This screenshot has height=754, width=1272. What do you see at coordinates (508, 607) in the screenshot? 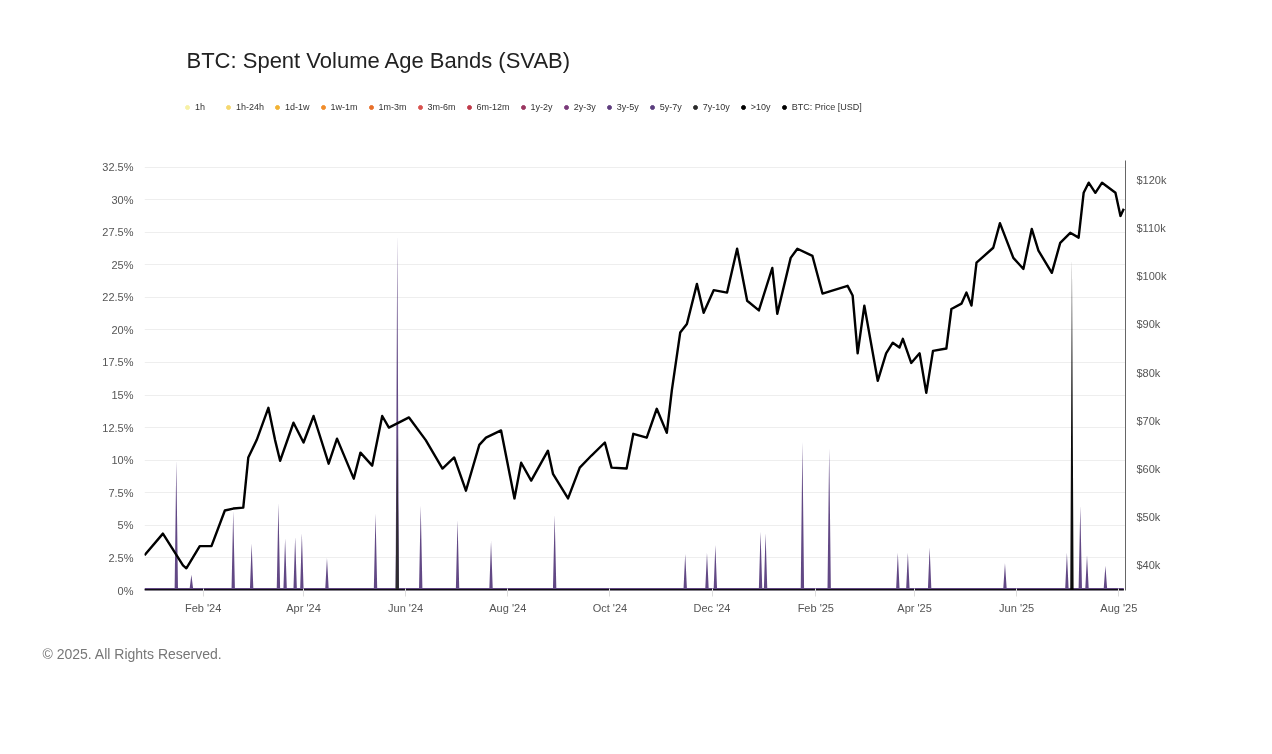
I see `x-tick-label: Aug '24` at bounding box center [508, 607].